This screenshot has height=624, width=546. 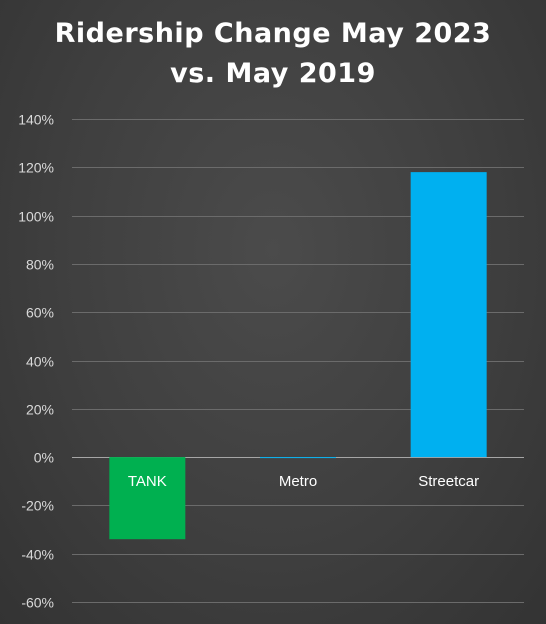 I want to click on y-tick-label: -40%, so click(x=37, y=555).